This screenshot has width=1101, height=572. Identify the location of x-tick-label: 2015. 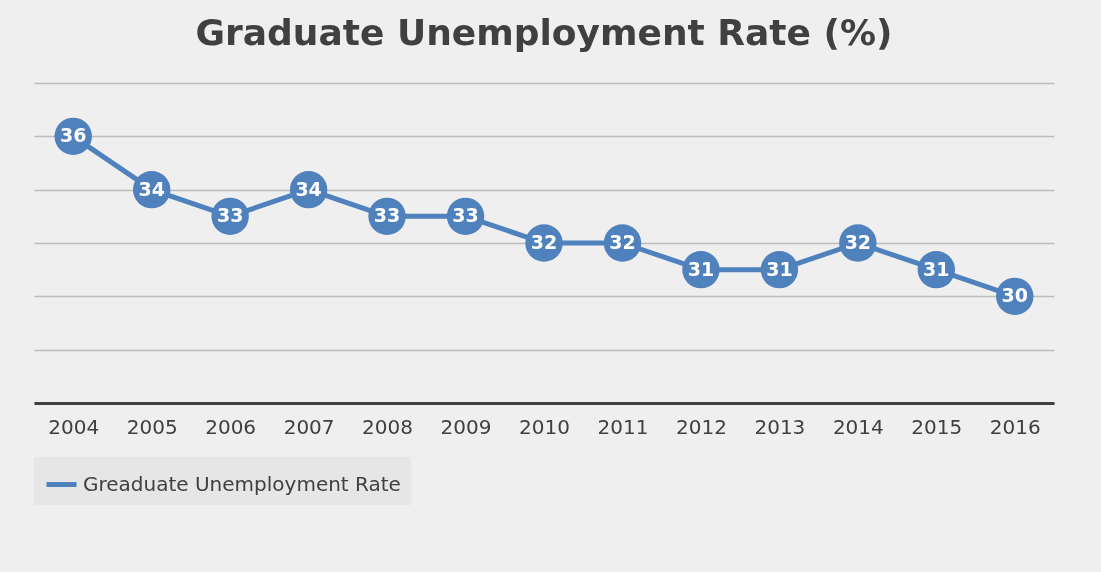
(937, 426).